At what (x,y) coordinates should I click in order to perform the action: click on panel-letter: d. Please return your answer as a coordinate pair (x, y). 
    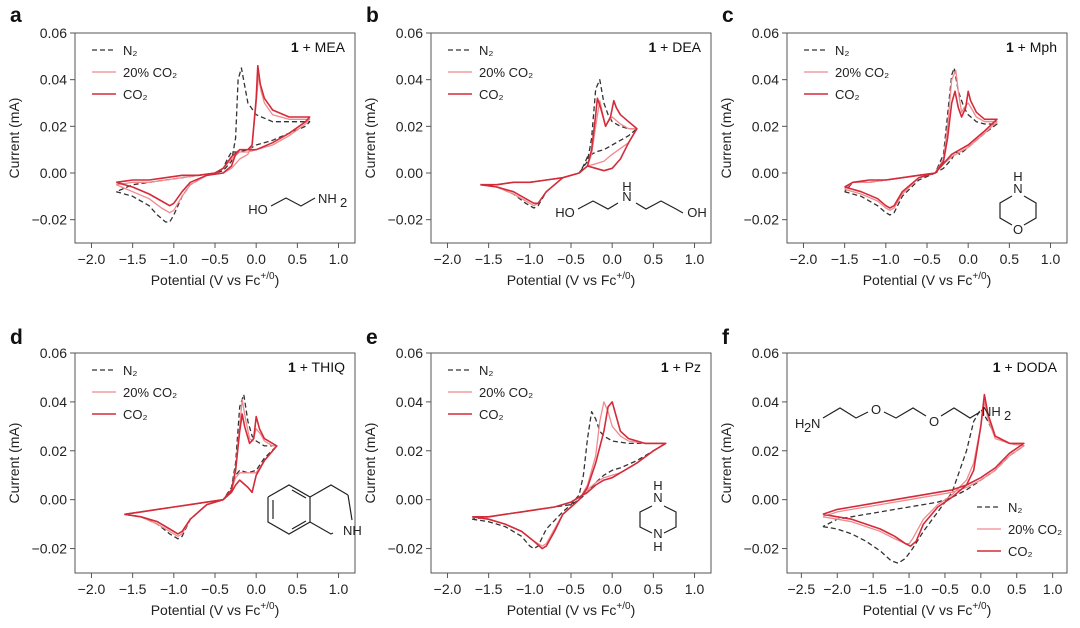
    Looking at the image, I should click on (16, 337).